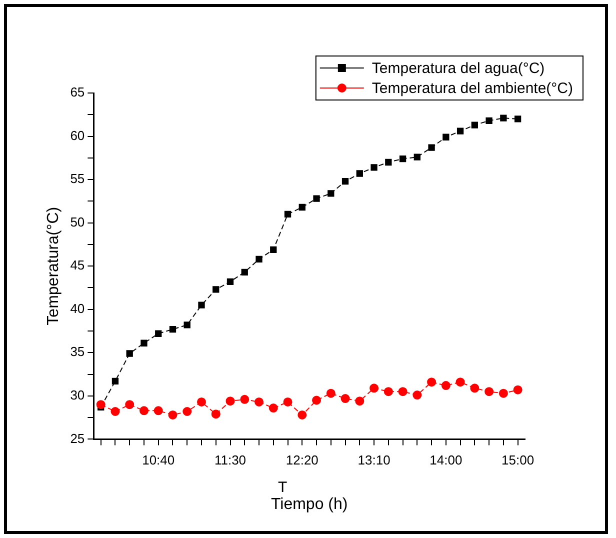  I want to click on x-tick-label: 13:10, so click(374, 460).